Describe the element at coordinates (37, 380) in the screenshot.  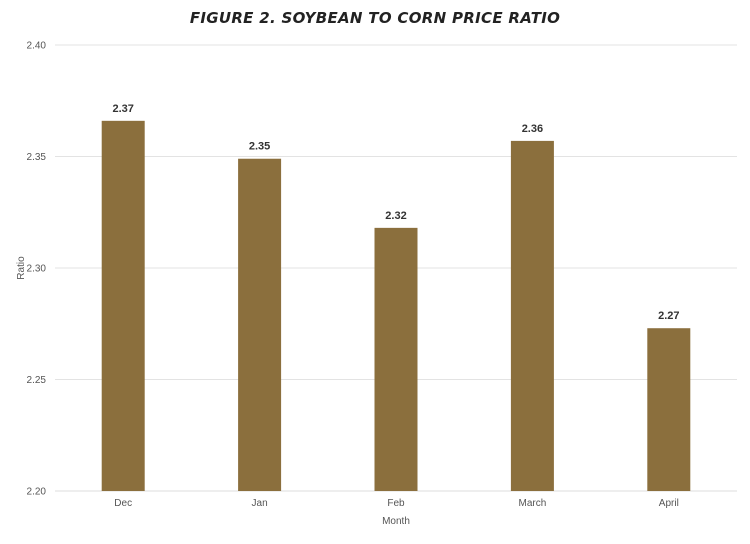
I see `y-tick-label: 2.25` at that location.